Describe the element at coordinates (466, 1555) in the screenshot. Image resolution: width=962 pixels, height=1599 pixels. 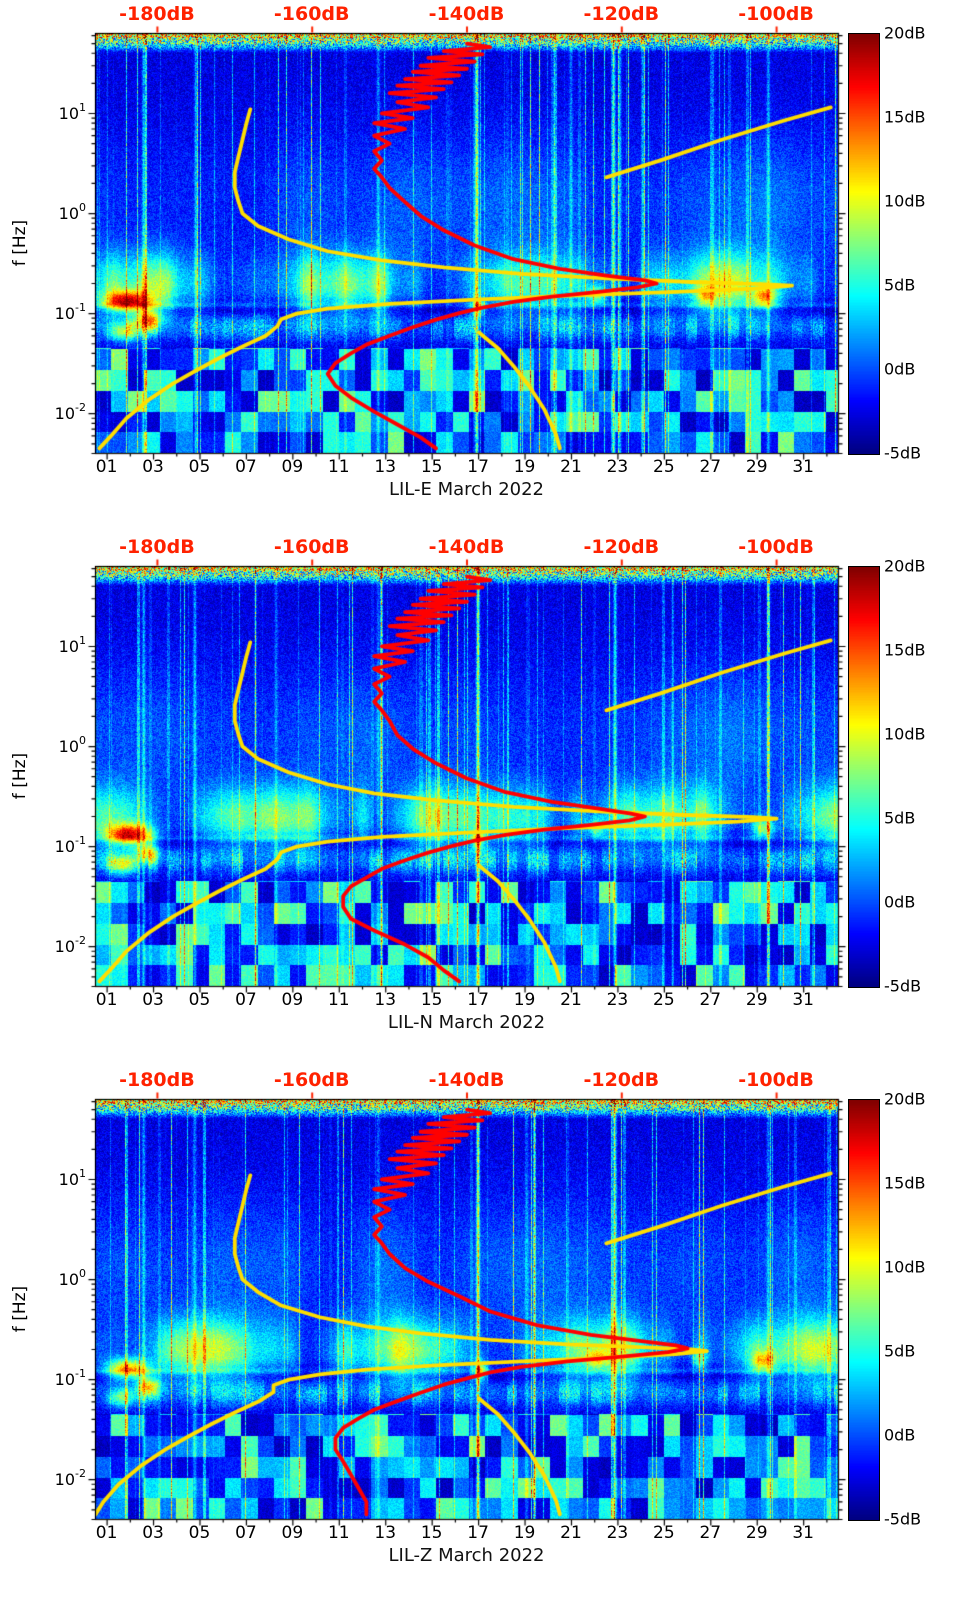
I see `panel-title: LIL-Z March 2022` at that location.